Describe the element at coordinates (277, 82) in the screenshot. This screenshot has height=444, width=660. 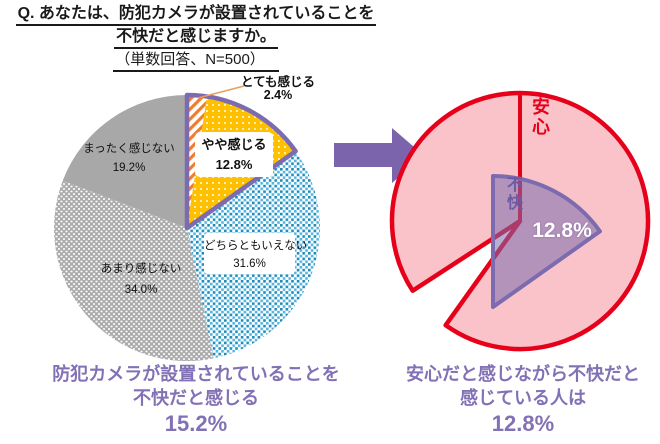
I see `label-totemo-text: とても感じる` at that location.